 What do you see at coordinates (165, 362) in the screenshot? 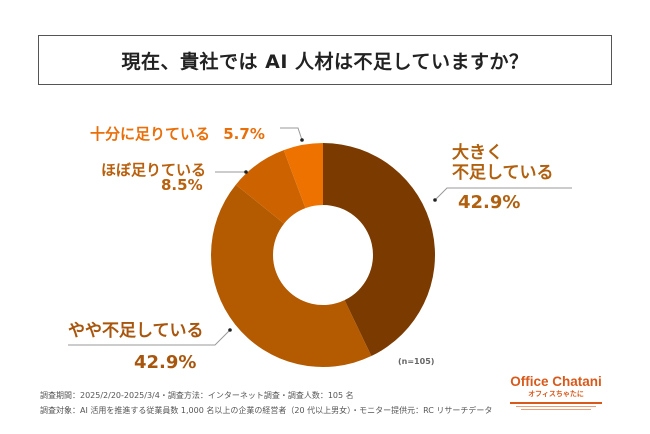
I see `label-somewhat-value: 42.9%` at bounding box center [165, 362].